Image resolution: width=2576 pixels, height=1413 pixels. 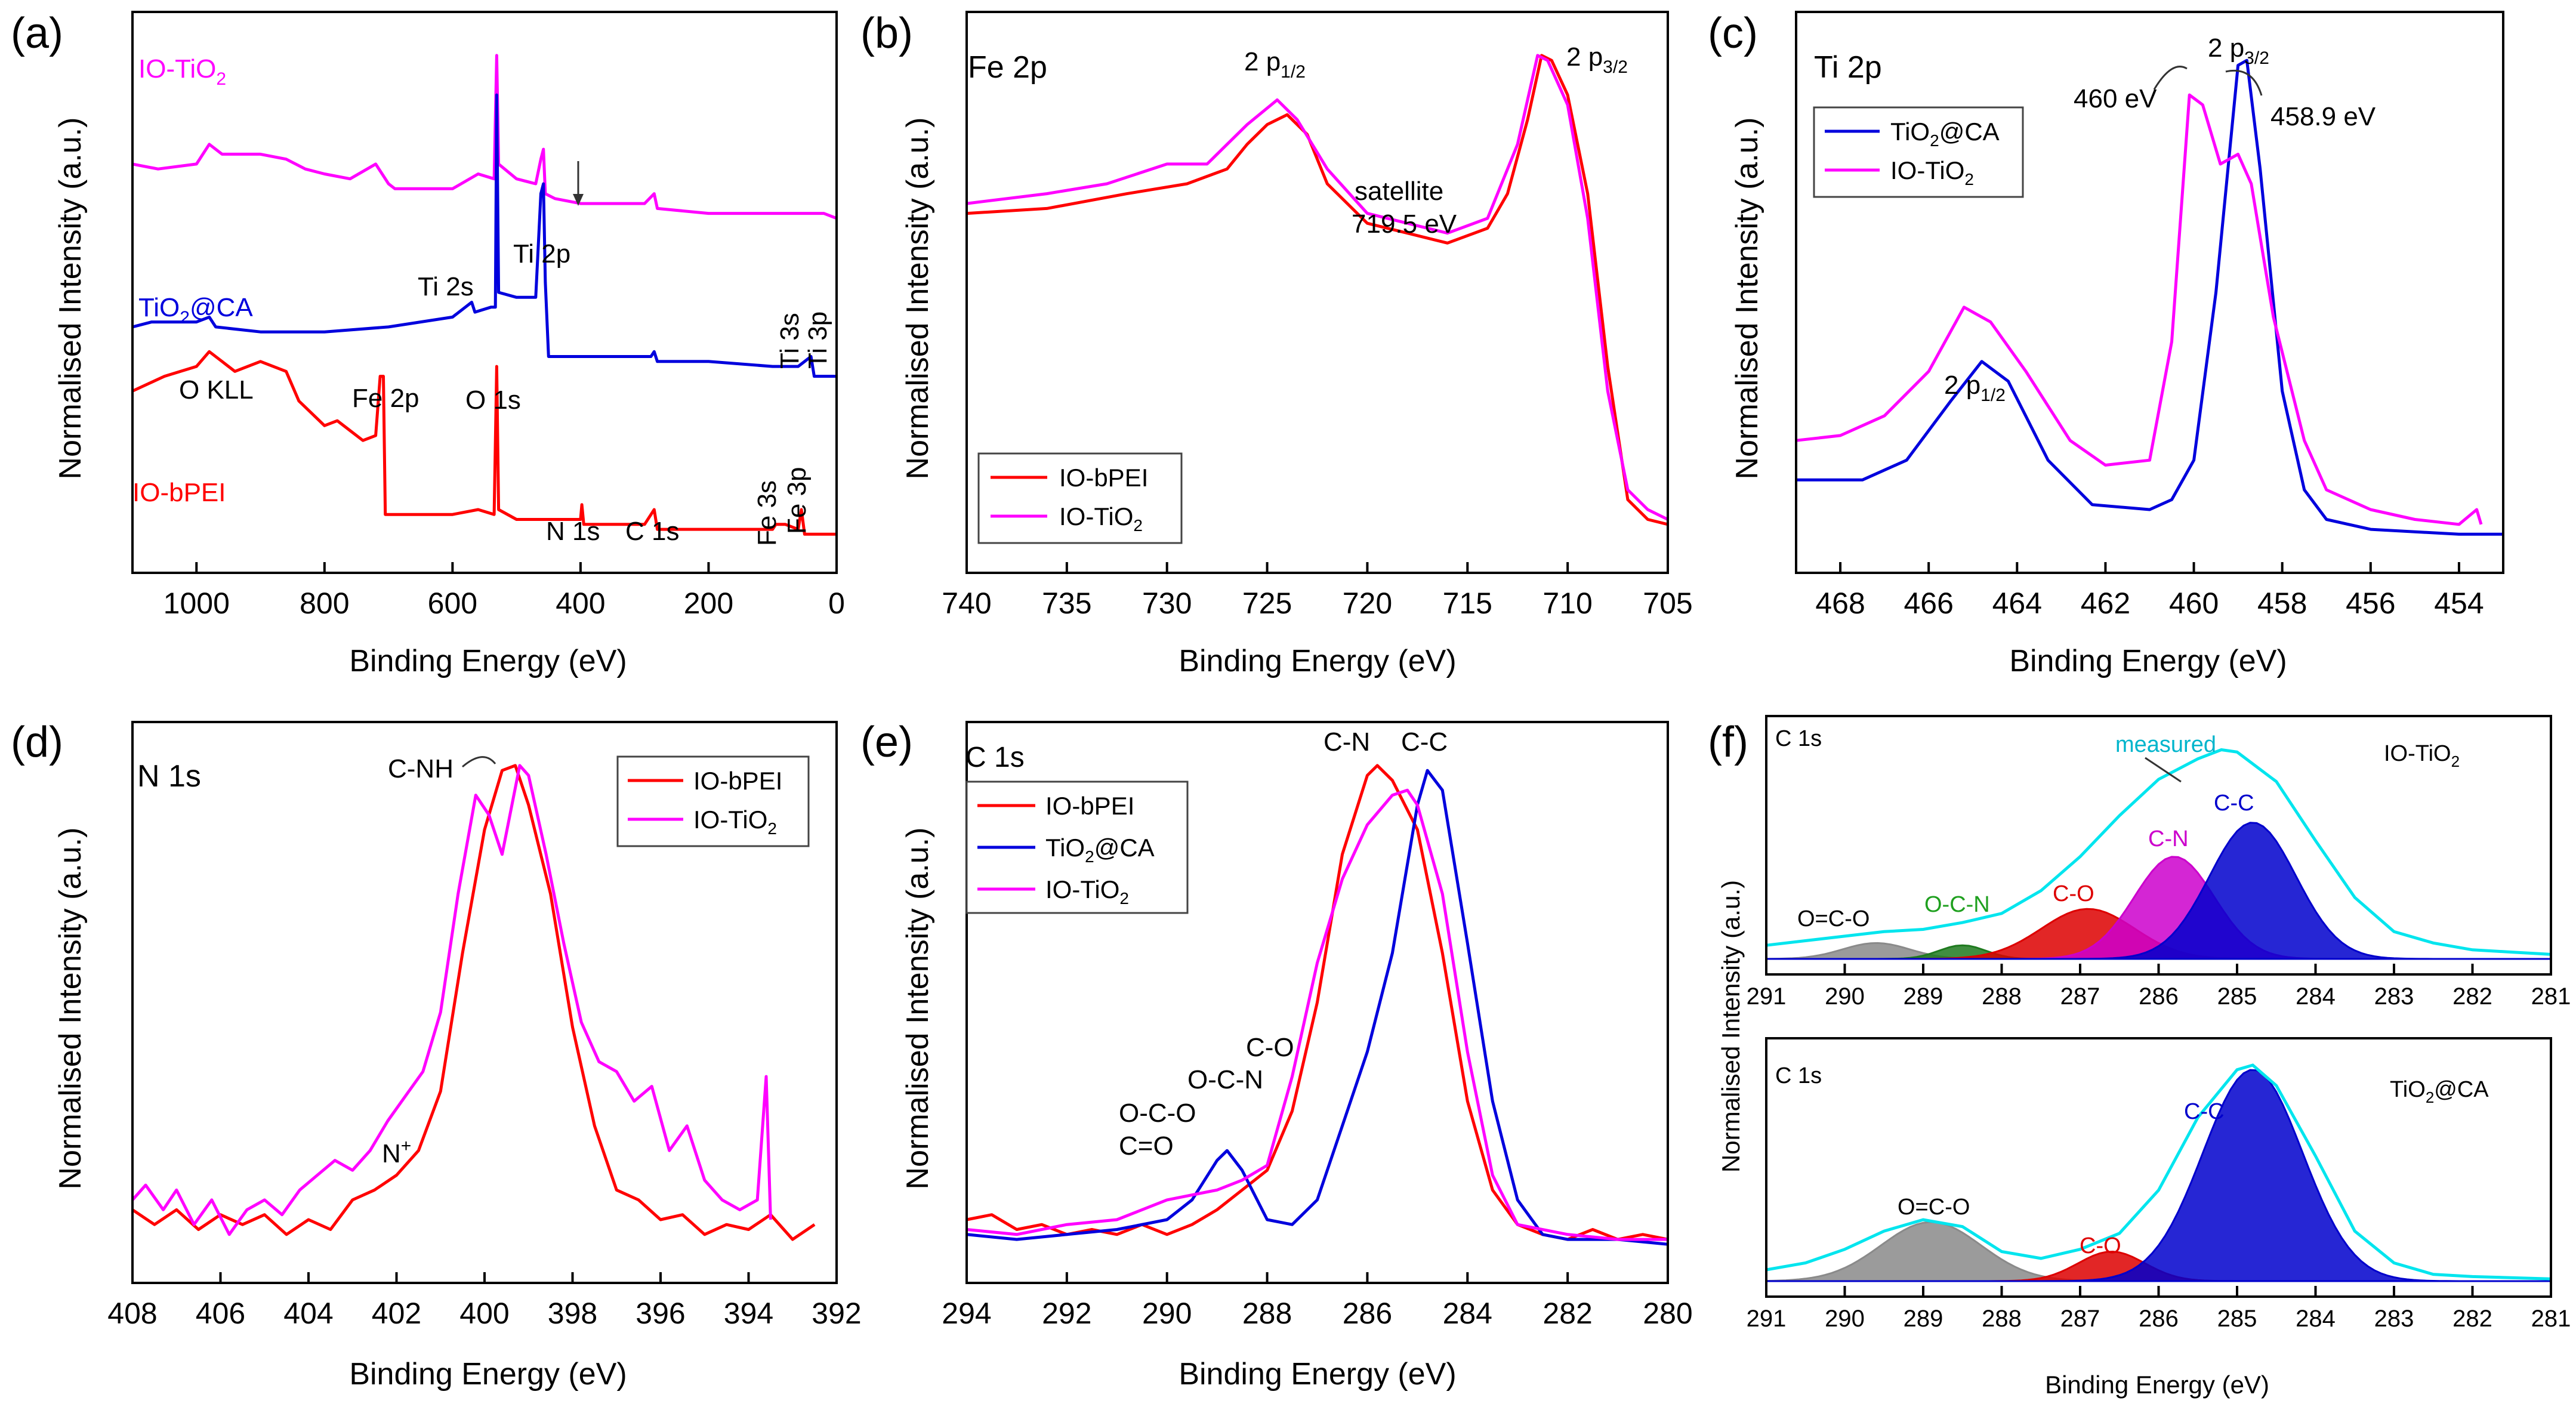 I want to click on title-n1s: N 1s, so click(x=169, y=776).